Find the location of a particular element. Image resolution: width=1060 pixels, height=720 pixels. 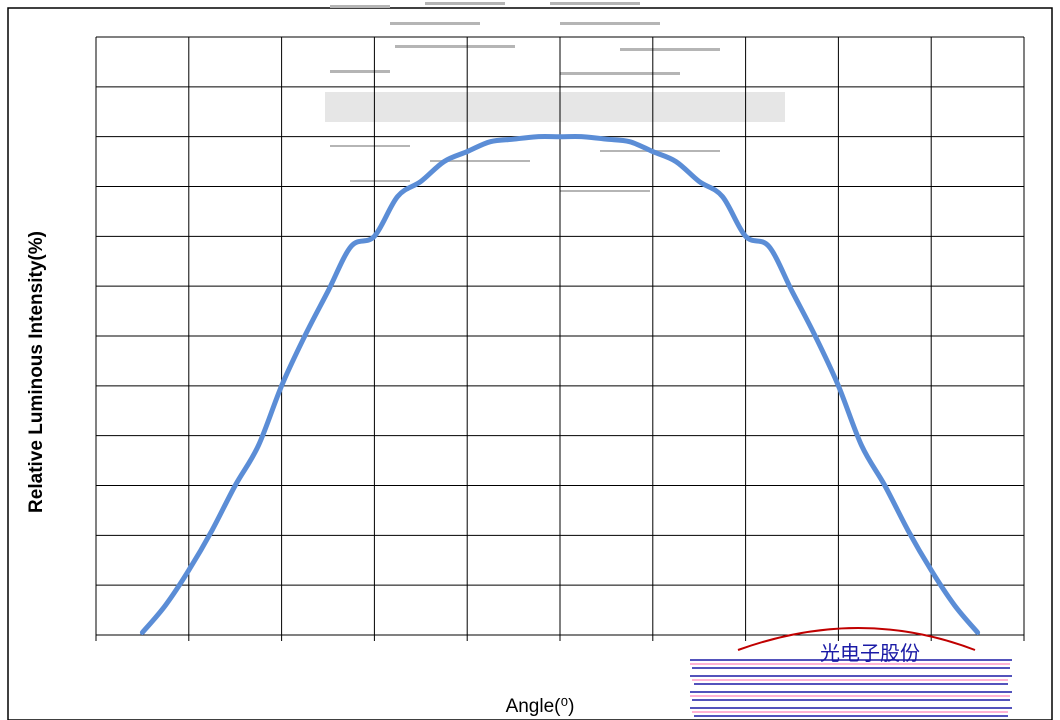

seal-text: 光电子股份 is located at coordinates (870, 653).